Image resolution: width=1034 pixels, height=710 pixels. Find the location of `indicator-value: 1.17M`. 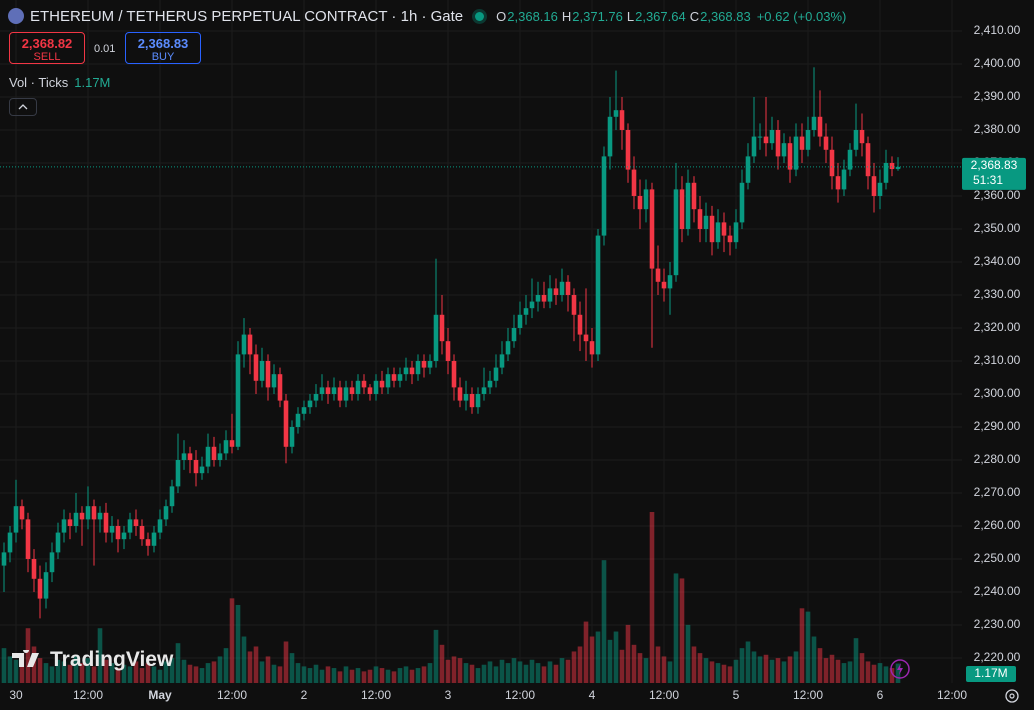

indicator-value: 1.17M is located at coordinates (92, 82).